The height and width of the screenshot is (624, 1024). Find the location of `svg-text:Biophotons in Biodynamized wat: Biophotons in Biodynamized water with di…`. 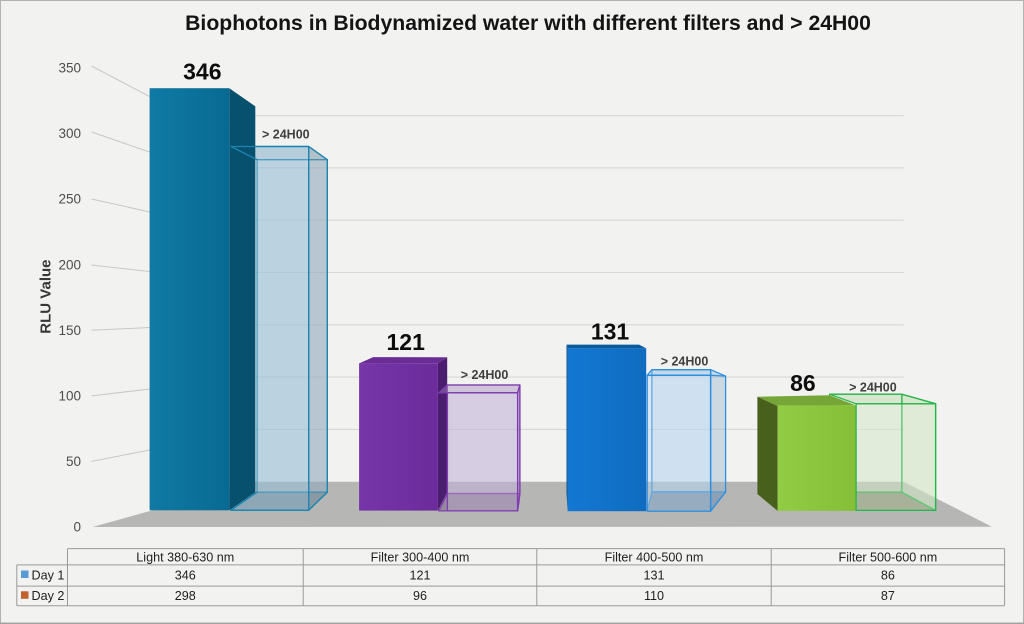

svg-text:Biophotons in Biodynamized wat: Biophotons in Biodynamized water with di… is located at coordinates (528, 23).